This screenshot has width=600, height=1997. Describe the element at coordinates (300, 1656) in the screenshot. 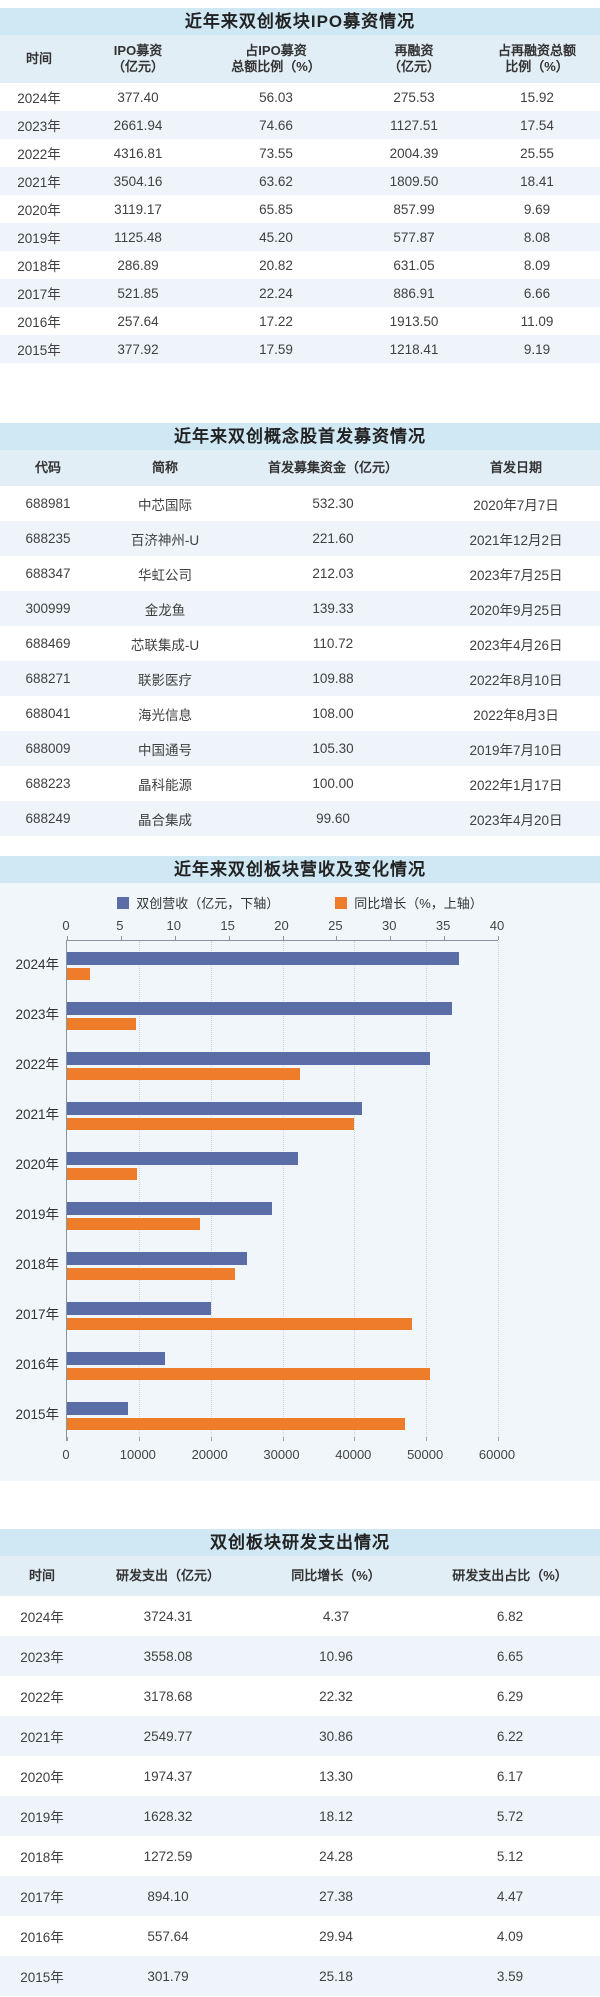

I see `table-row: 2023年 3558.08 10.96 6.65` at that location.